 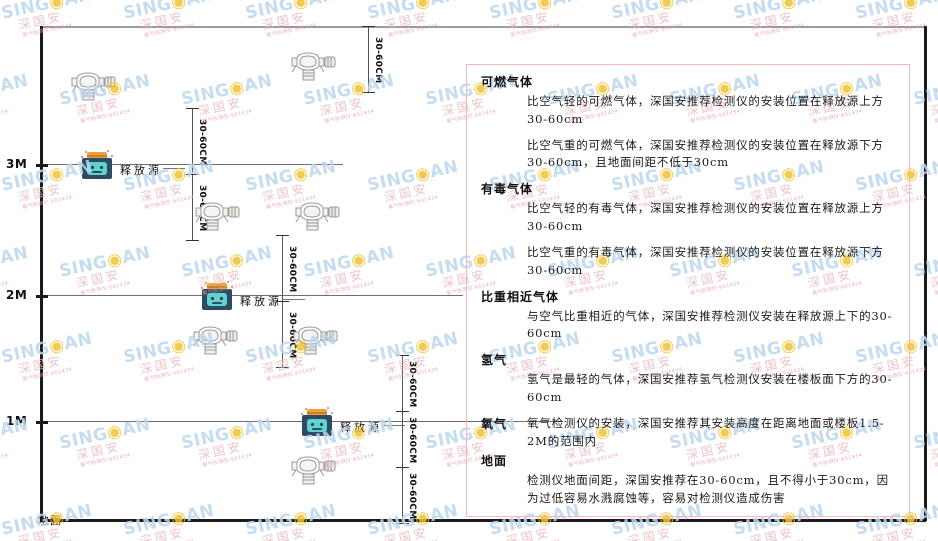 What do you see at coordinates (17, 295) in the screenshot?
I see `level-label-2m: 2M` at bounding box center [17, 295].